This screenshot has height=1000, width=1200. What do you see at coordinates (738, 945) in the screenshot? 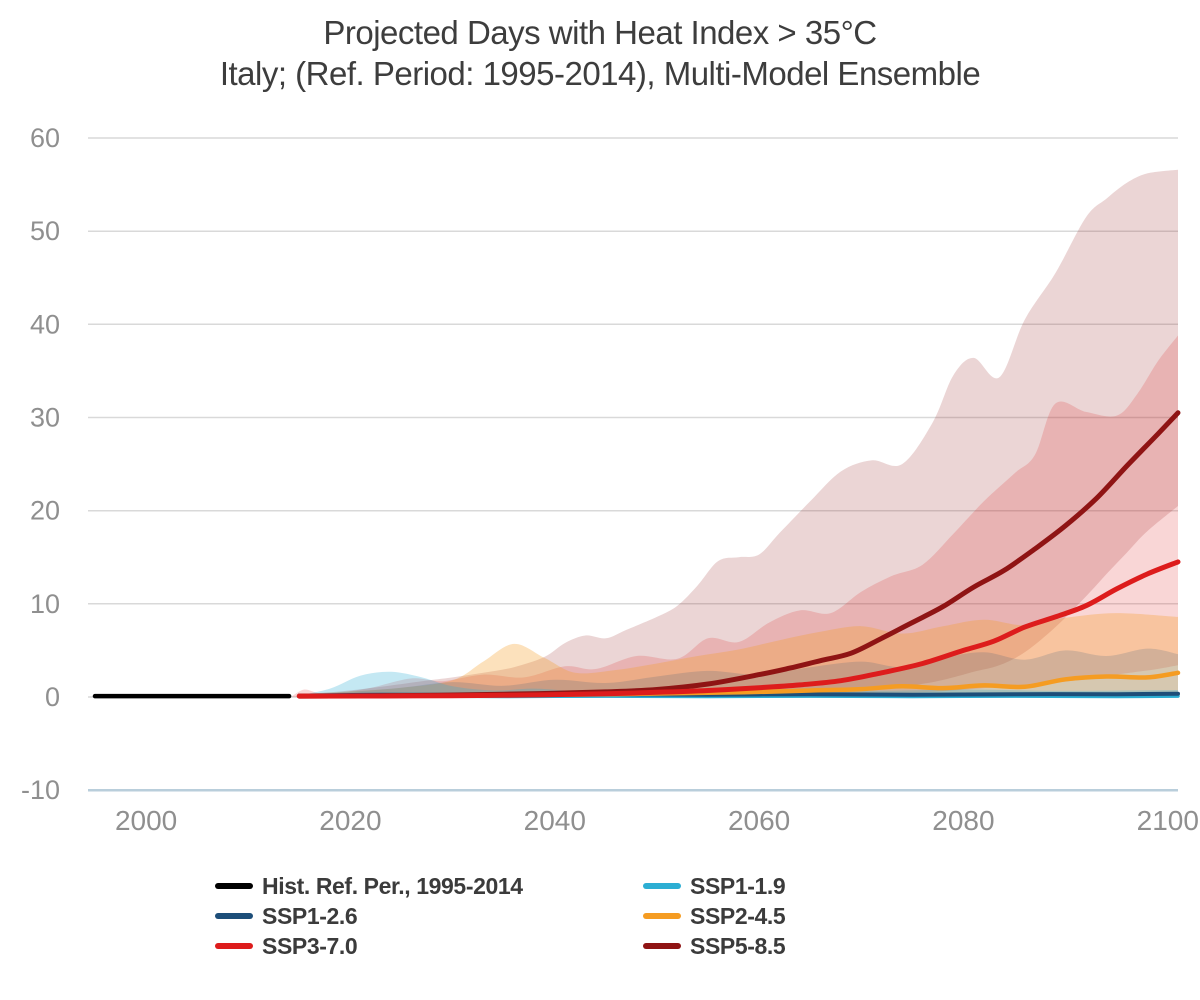
I see `legend-label: SSP5-8.5` at bounding box center [738, 945].